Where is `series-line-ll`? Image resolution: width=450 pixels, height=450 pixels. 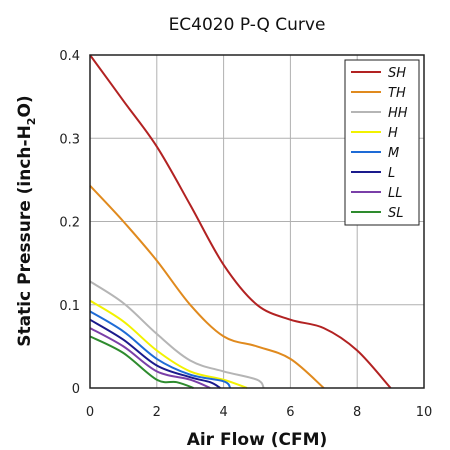 series-line-ll is located at coordinates (150, 358).